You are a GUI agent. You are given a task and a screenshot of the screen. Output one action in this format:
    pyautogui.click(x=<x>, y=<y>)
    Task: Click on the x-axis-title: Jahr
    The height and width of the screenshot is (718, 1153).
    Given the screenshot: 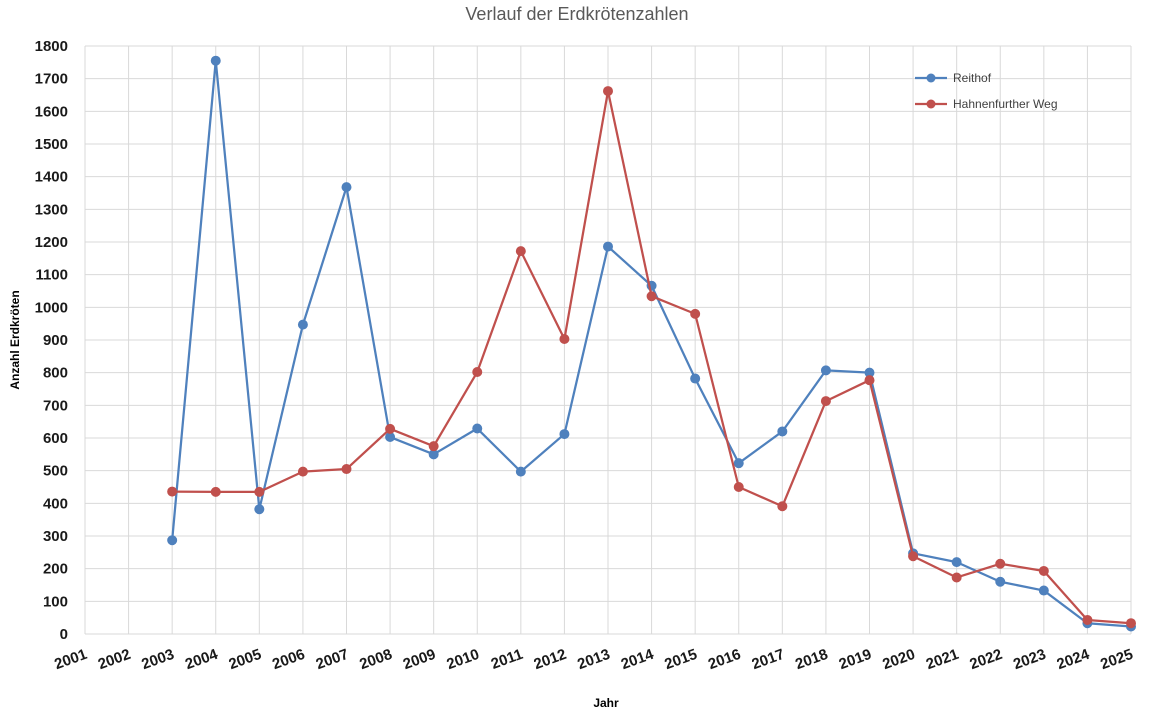 What is the action you would take?
    pyautogui.click(x=606, y=703)
    